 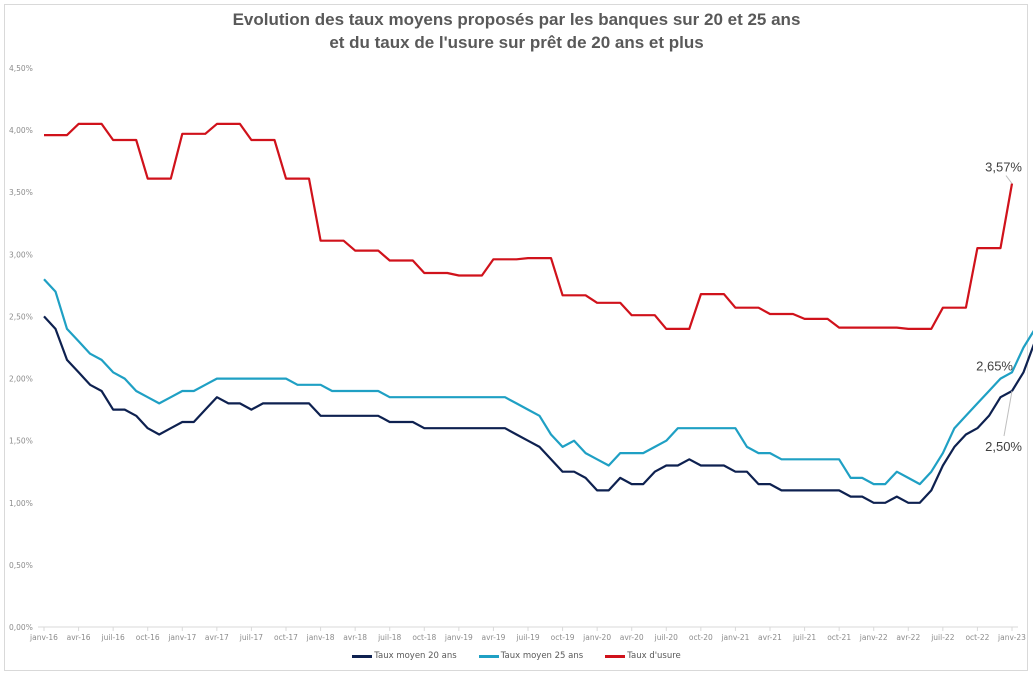 I want to click on legend-item-taux-usure: Taux d'usure, so click(x=643, y=656).